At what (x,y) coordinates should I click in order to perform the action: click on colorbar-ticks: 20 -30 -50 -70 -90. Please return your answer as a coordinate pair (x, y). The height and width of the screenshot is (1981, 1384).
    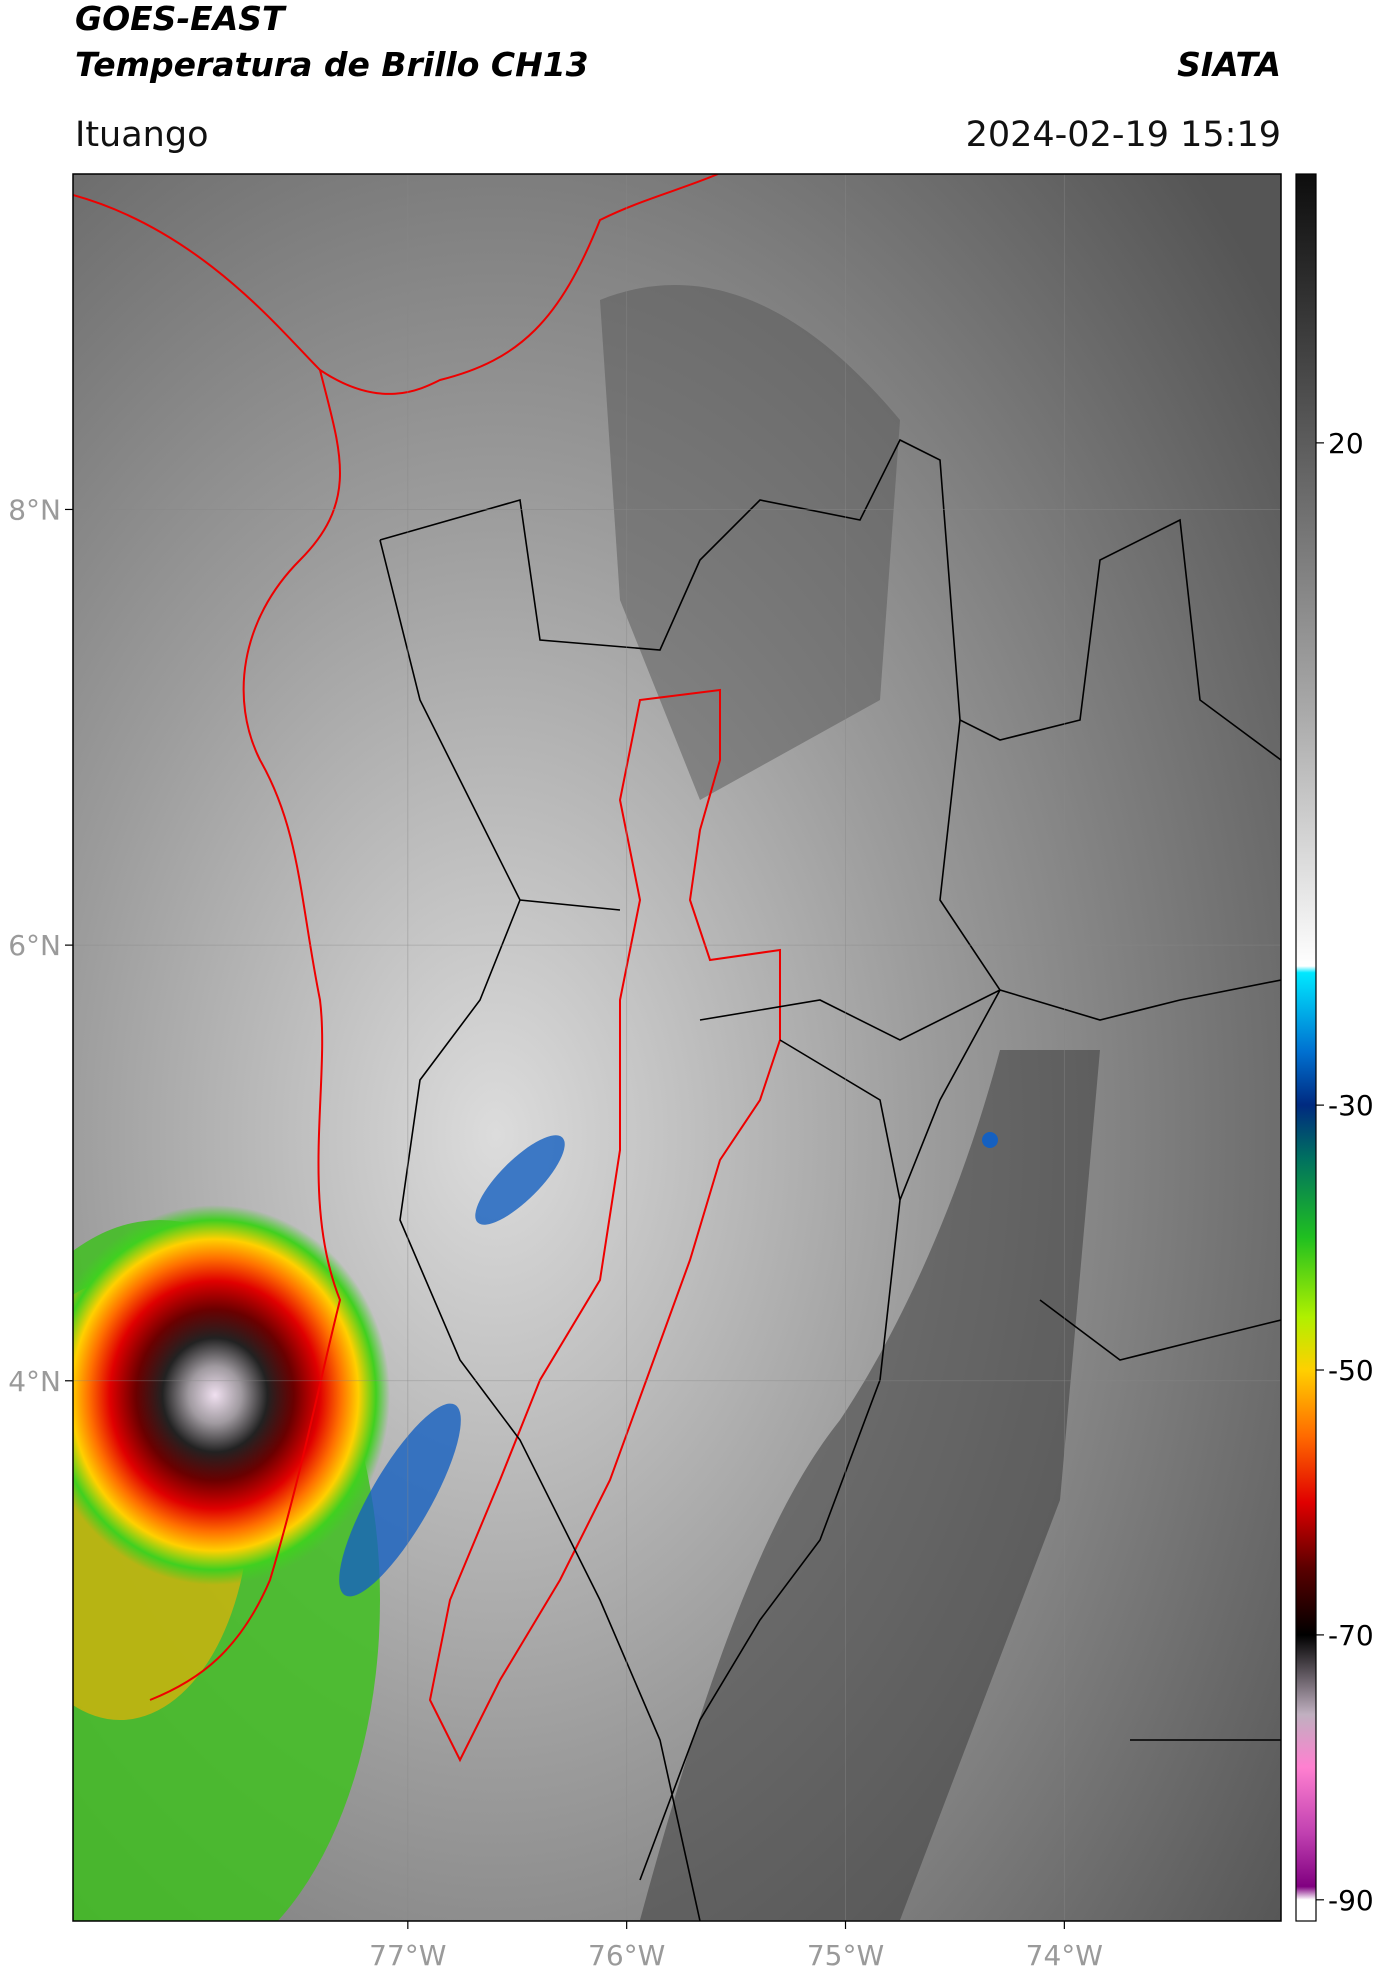
    Looking at the image, I should click on (1345, 1172).